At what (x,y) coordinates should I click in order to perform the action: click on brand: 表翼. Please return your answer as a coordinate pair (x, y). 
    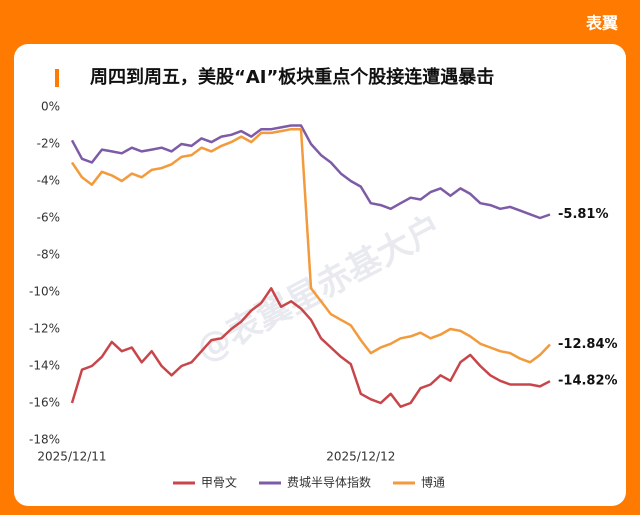
    Looking at the image, I should click on (601, 23).